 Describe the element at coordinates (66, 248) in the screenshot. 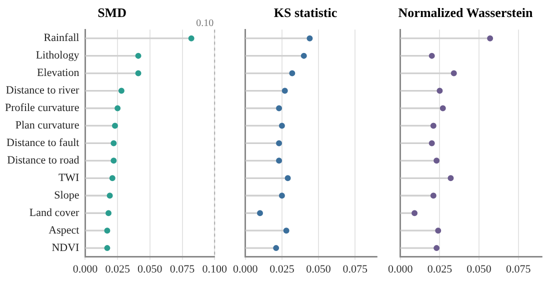

I see `y-tick-label: NDVI` at that location.